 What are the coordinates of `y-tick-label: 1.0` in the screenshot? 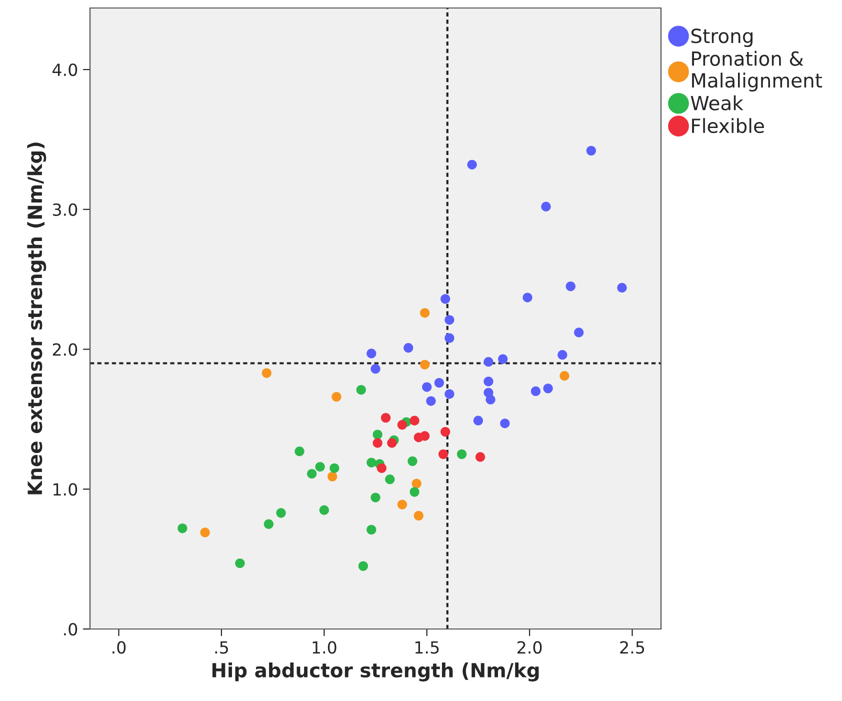 It's located at (66, 489).